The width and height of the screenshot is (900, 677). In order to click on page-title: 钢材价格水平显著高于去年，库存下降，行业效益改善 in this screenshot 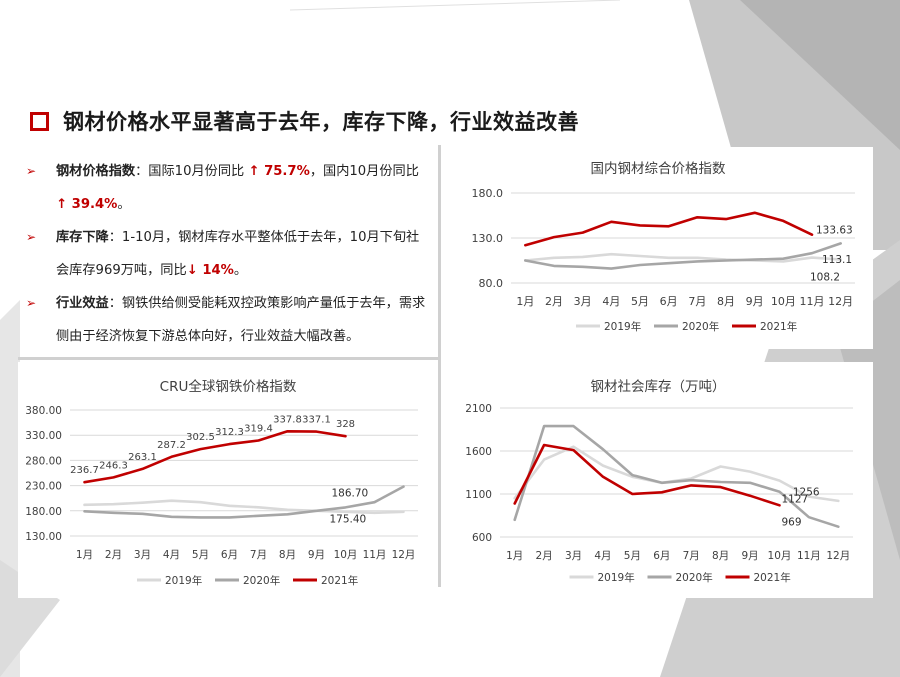, I will do `click(321, 122)`.